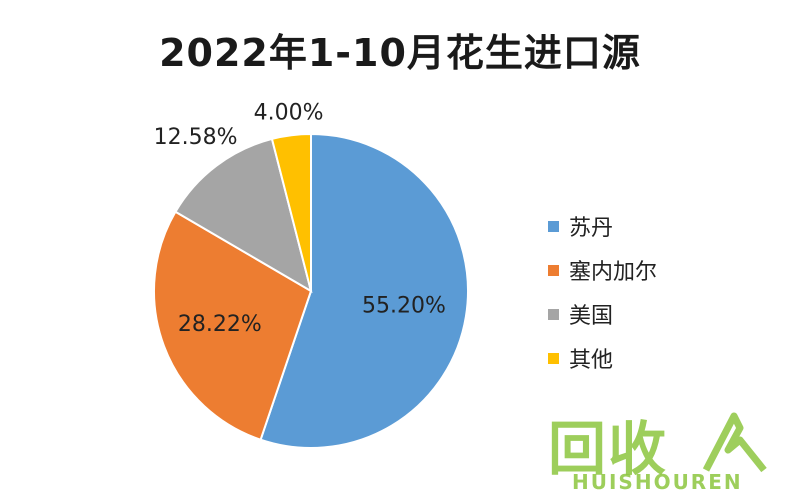 Image resolution: width=800 pixels, height=500 pixels. Describe the element at coordinates (404, 305) in the screenshot. I see `data-label-0: 55.20%` at that location.